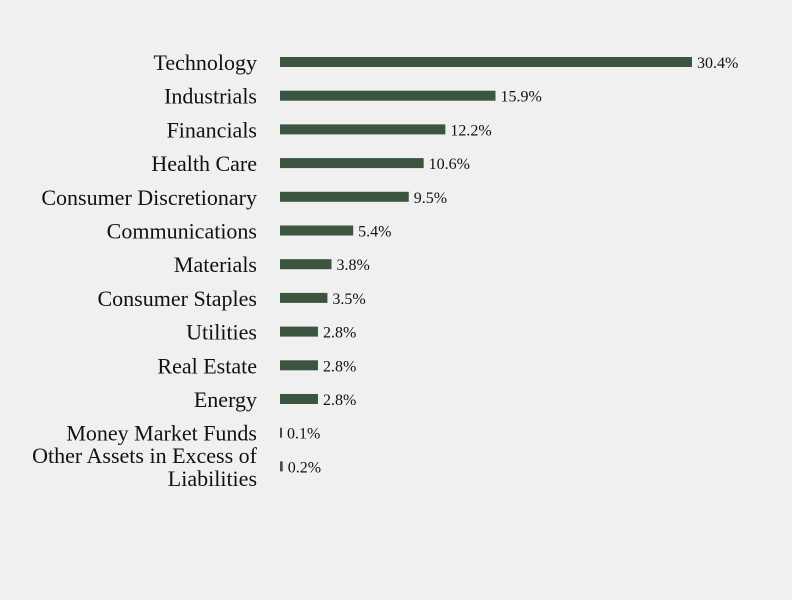 This screenshot has height=600, width=792. Describe the element at coordinates (339, 366) in the screenshot. I see `value-label-real-estate: 2.8%` at that location.